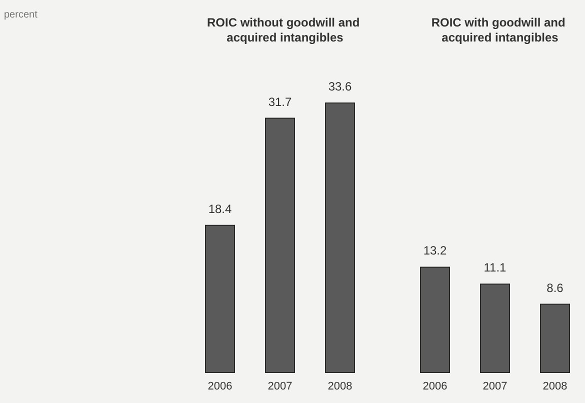  I want to click on data-label: 11.1, so click(495, 267).